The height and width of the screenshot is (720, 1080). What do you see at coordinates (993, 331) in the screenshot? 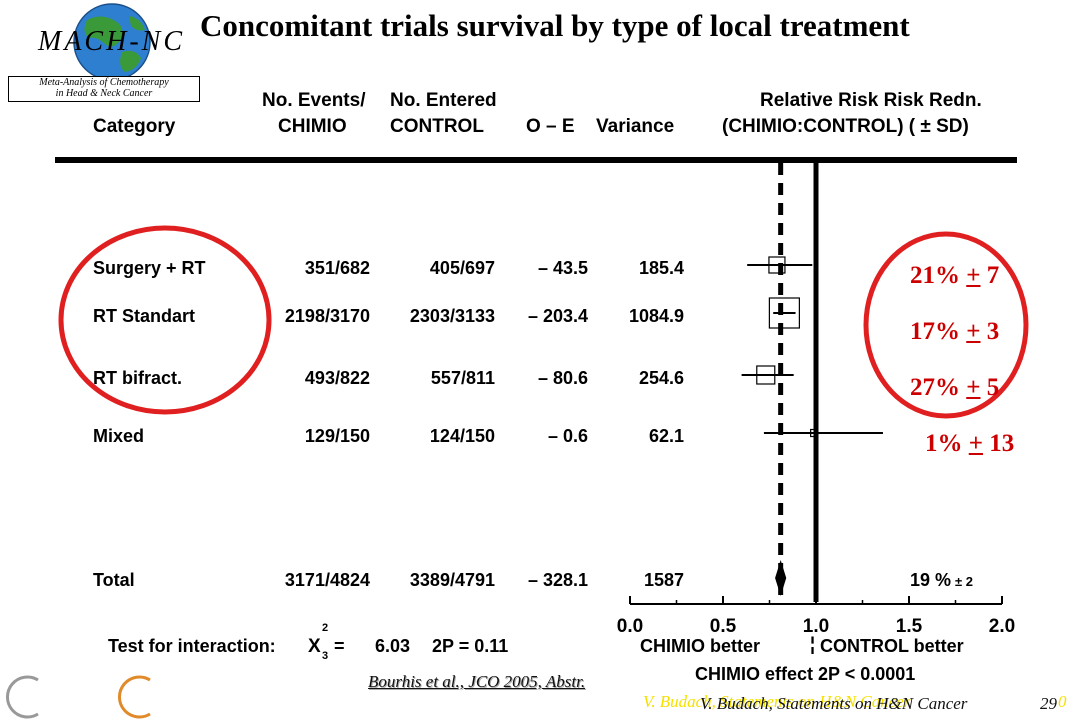
I see `risk-reduction-sd: 3` at bounding box center [993, 331].